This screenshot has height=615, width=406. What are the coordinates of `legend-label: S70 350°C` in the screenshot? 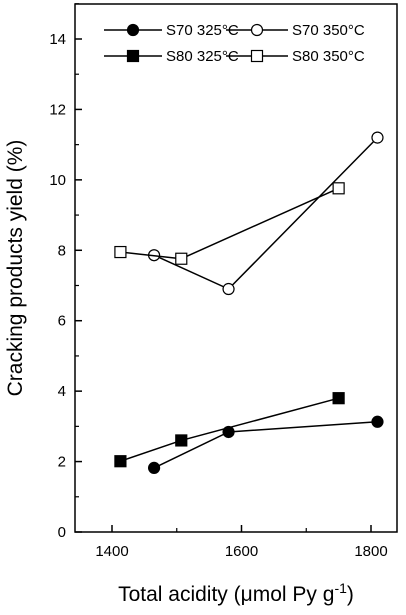 It's located at (328, 30).